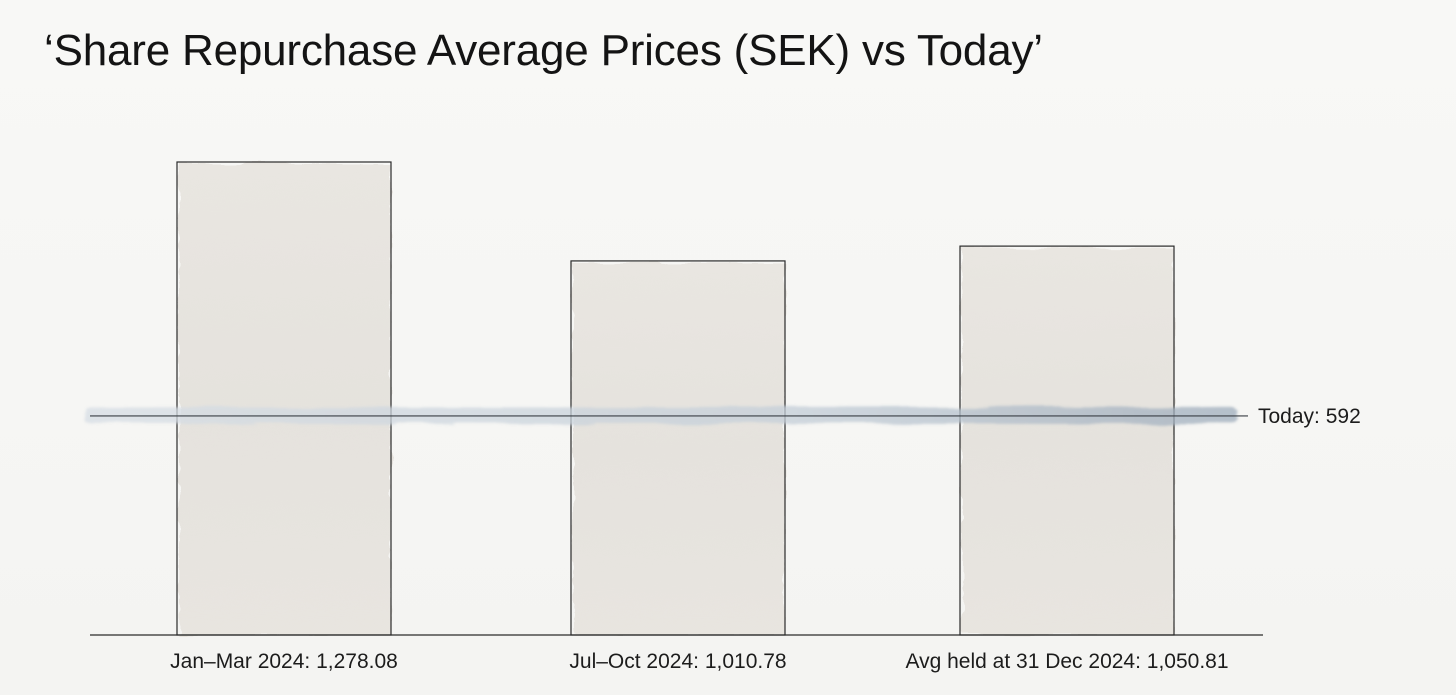 The width and height of the screenshot is (1456, 695). I want to click on today-label: Today: 592, so click(1309, 416).